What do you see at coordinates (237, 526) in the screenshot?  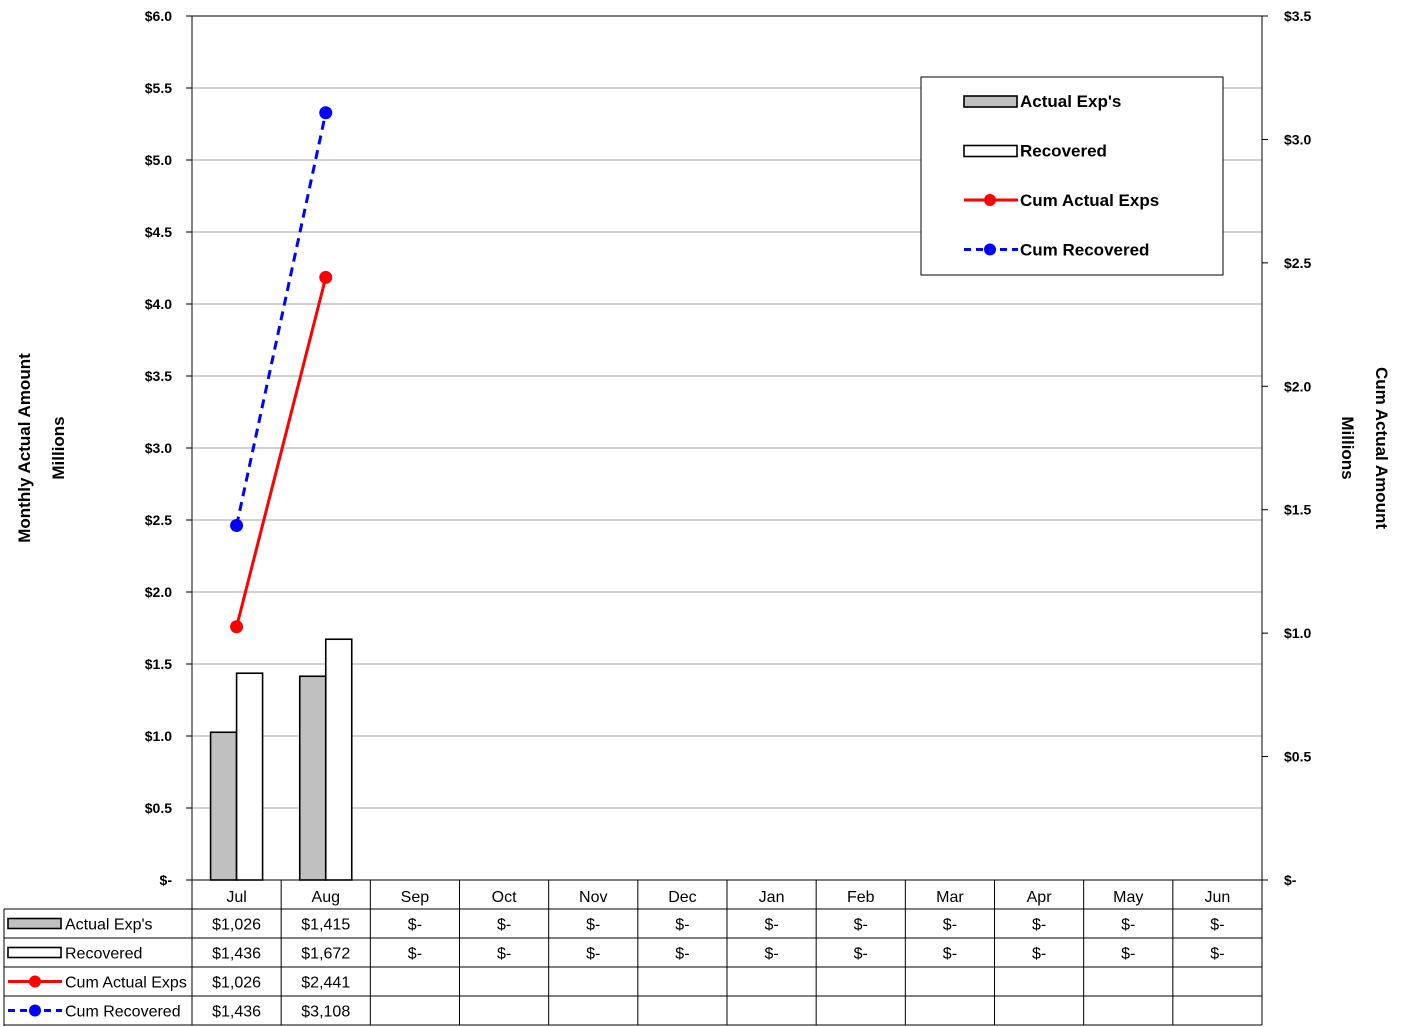 I see `point-cum-recovered-jul` at bounding box center [237, 526].